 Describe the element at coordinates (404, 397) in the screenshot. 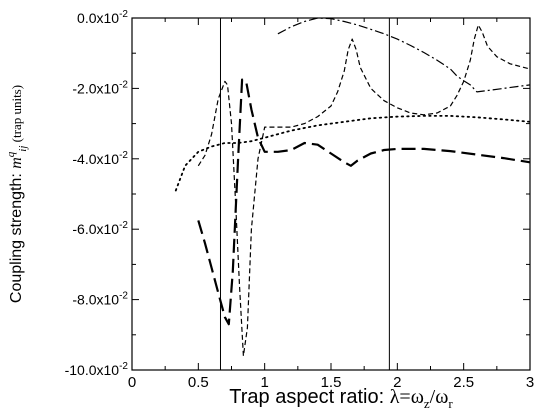

I see `x-axis-label-eq: =` at that location.